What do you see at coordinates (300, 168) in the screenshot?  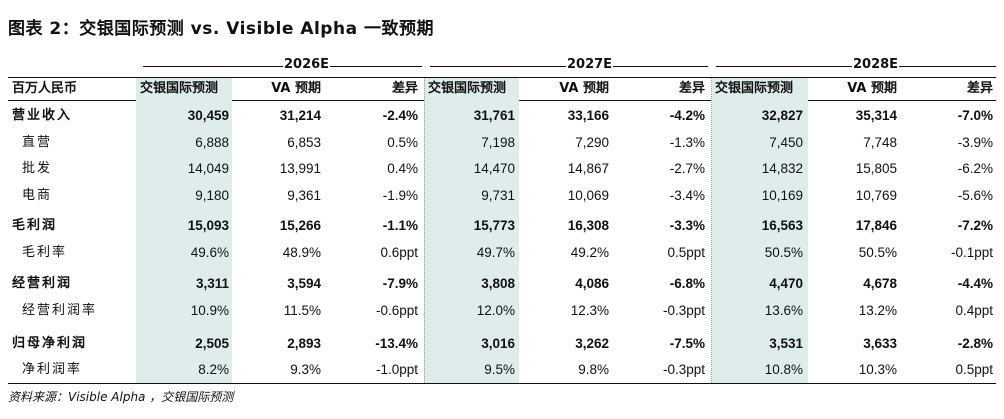 I see `table-cell: 13,991` at bounding box center [300, 168].